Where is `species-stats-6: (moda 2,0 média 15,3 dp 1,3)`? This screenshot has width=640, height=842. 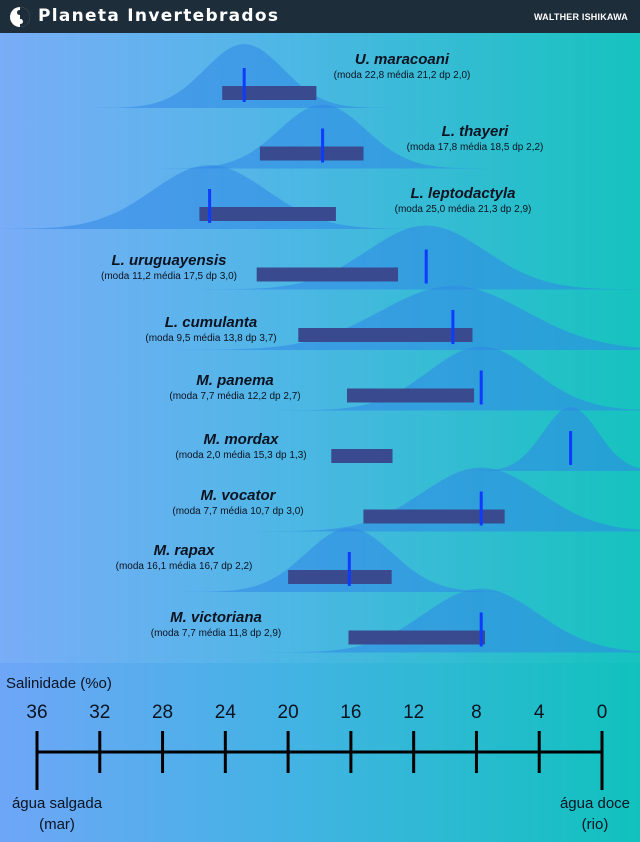
species-stats-6: (moda 2,0 média 15,3 dp 1,3) is located at coordinates (241, 455).